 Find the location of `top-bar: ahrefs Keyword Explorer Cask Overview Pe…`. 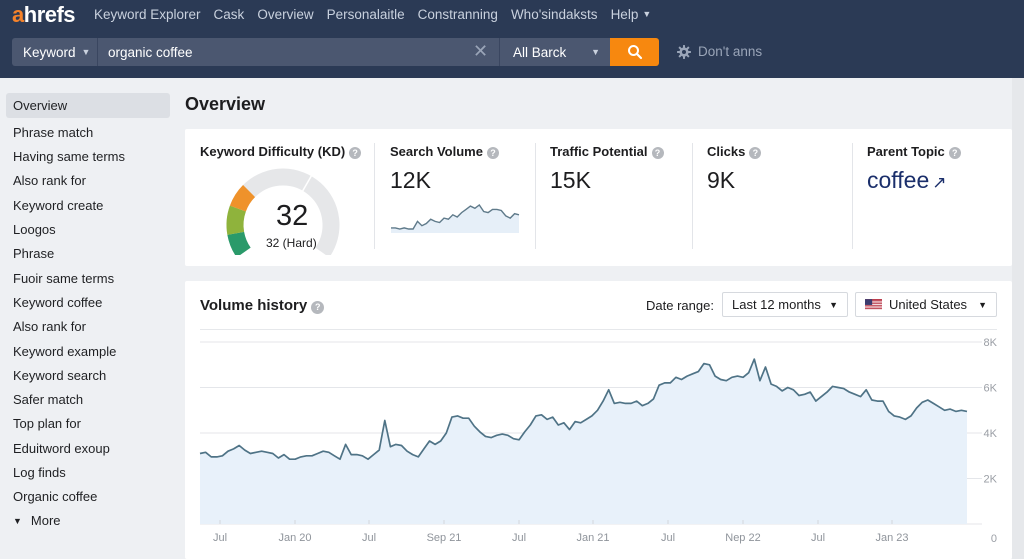

top-bar: ahrefs Keyword Explorer Cask Overview Pe… is located at coordinates (512, 39).